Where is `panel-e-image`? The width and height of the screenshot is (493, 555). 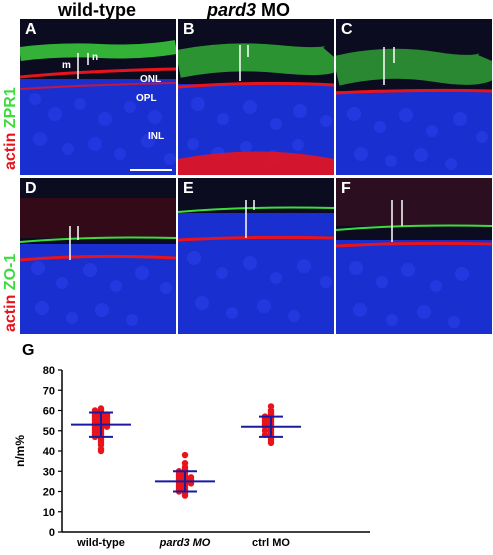
panel-e-image is located at coordinates (256, 256).